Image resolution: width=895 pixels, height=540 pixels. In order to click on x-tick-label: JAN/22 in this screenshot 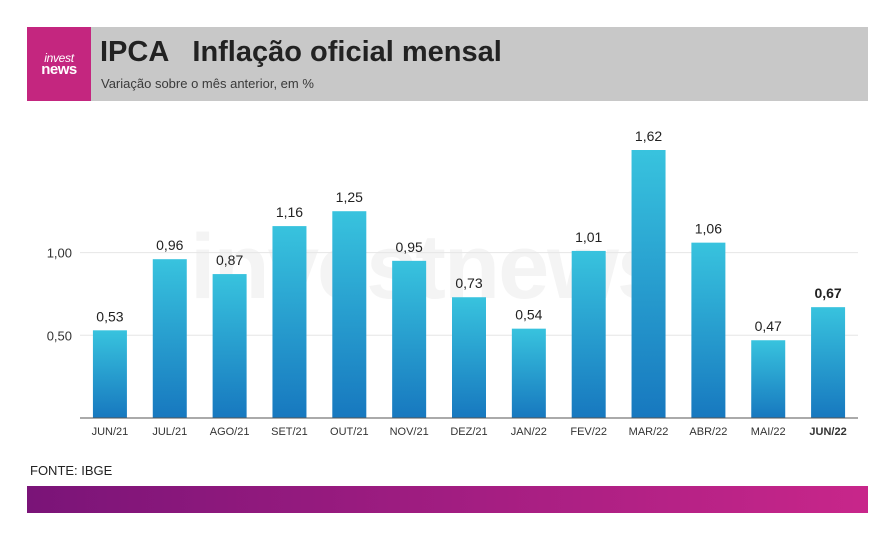, I will do `click(529, 432)`.